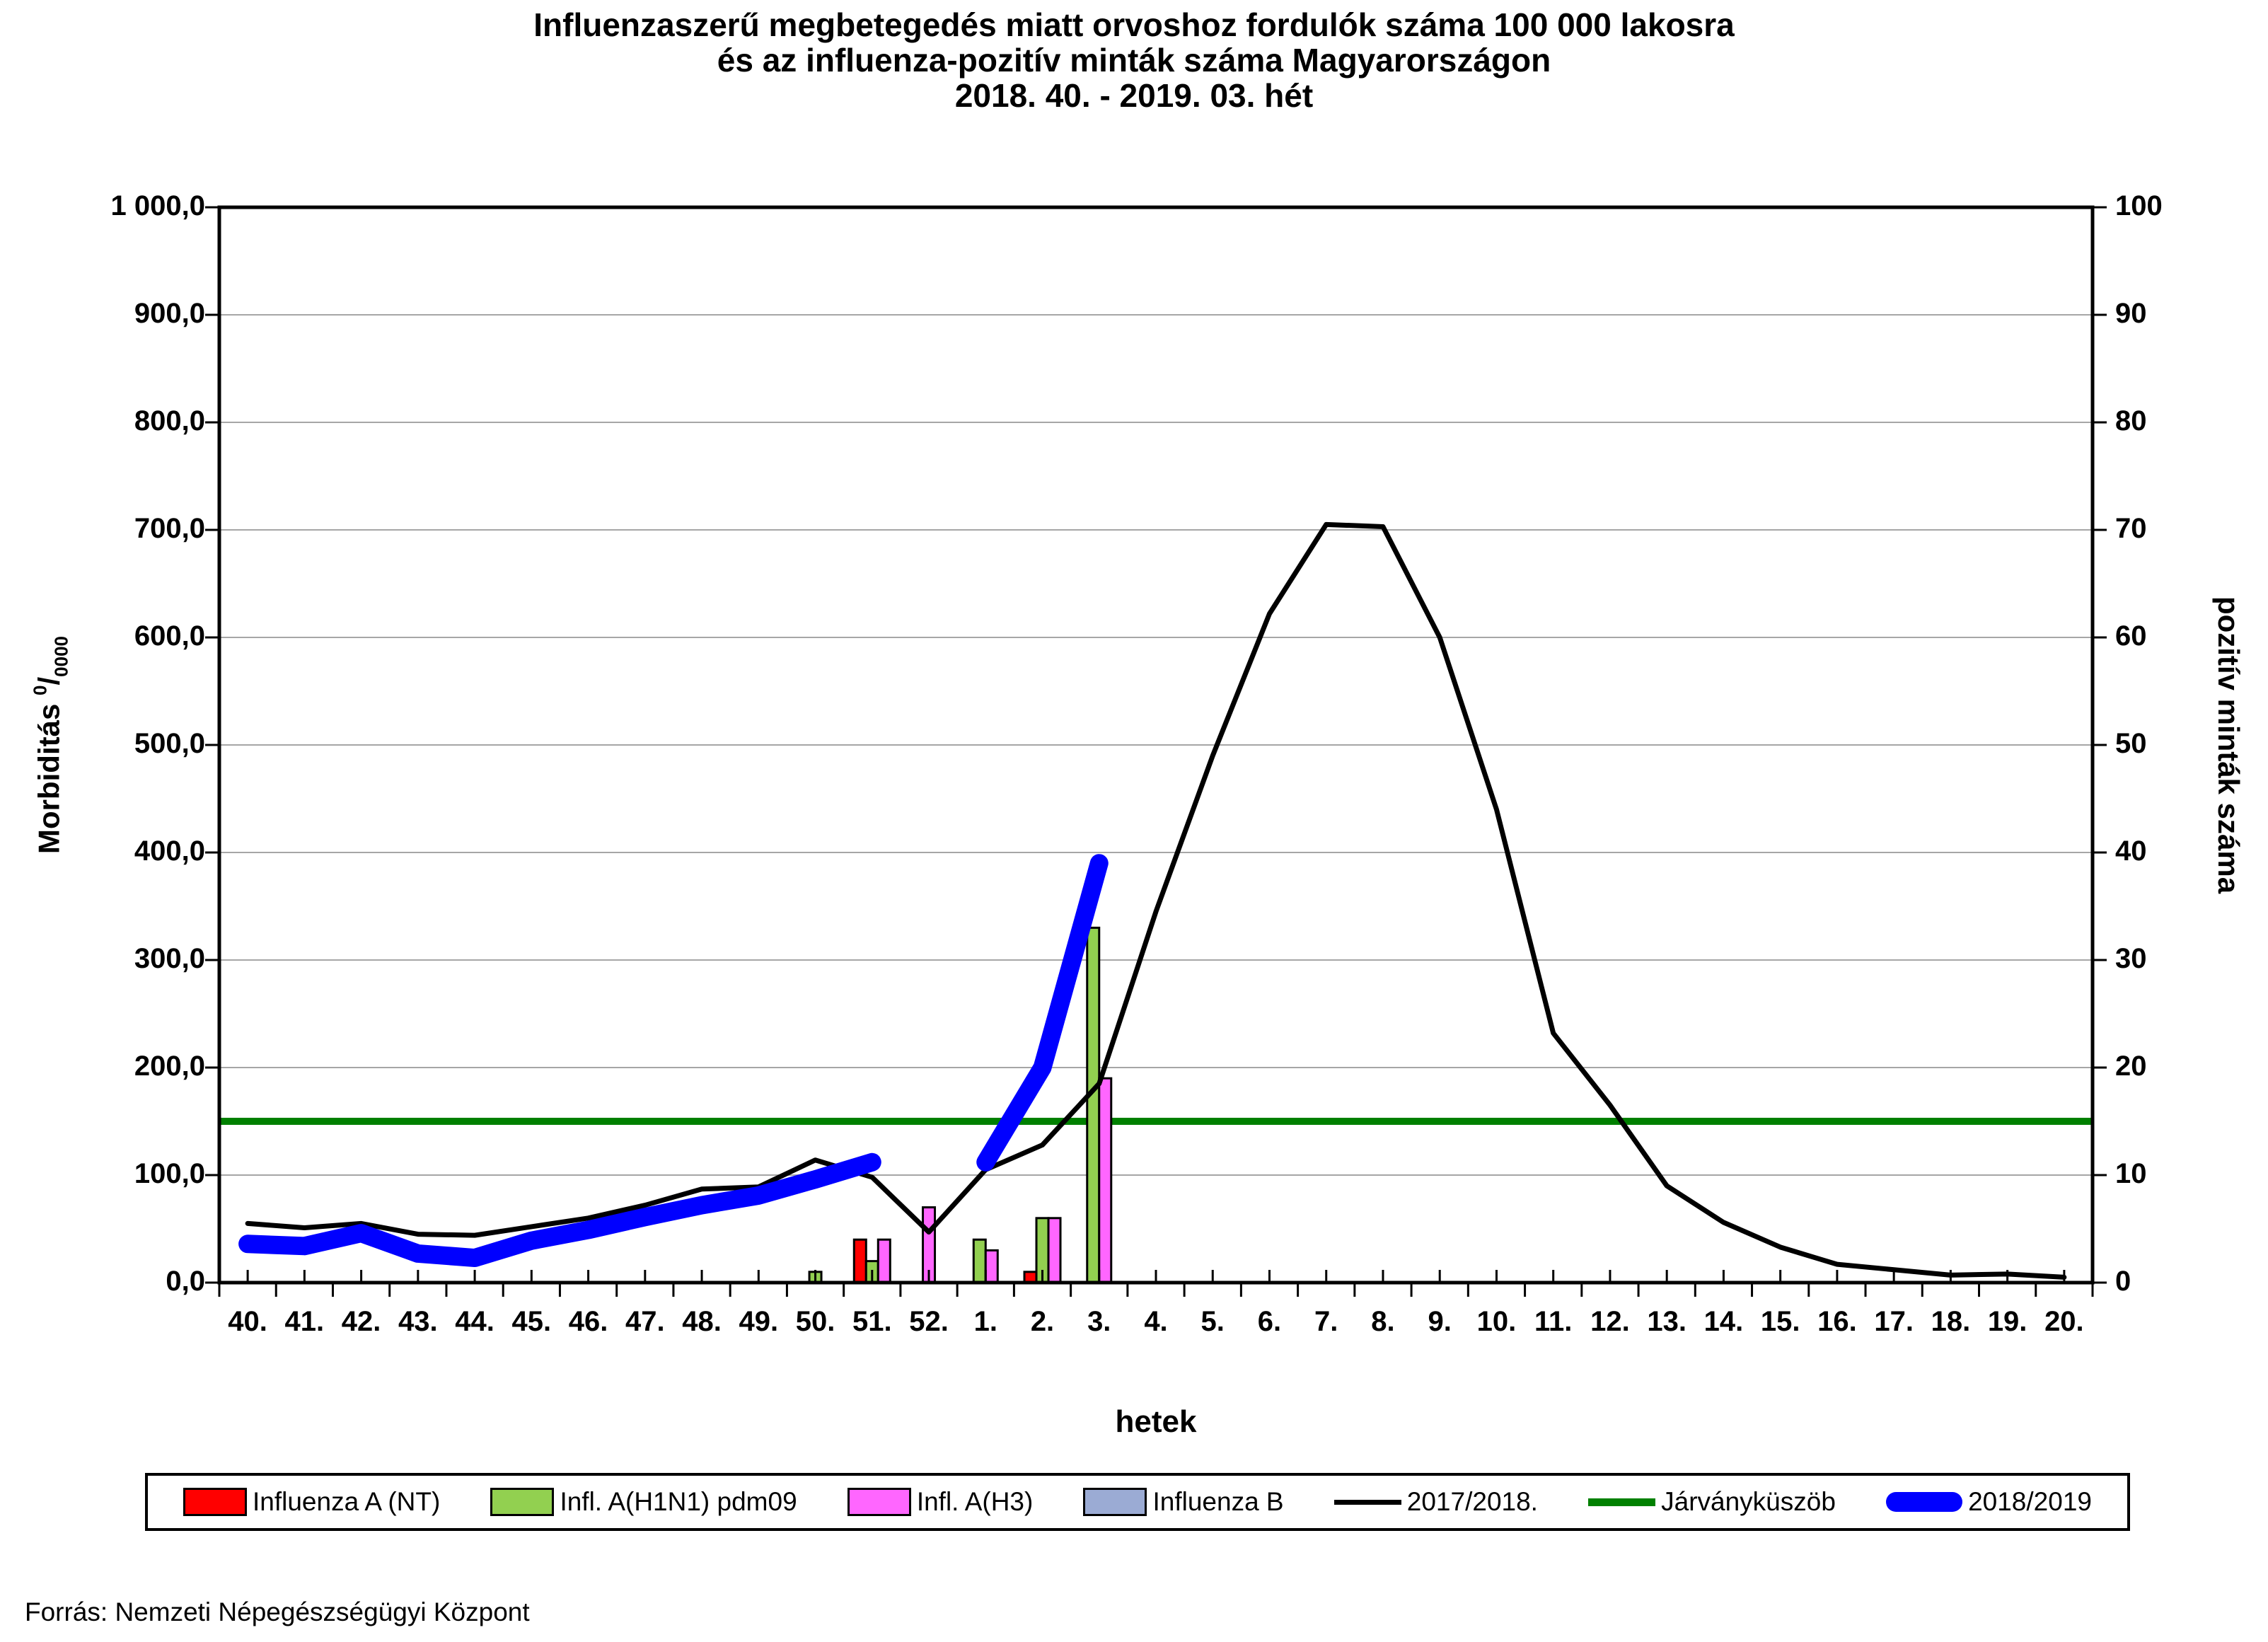 This screenshot has width=2268, height=1642. Describe the element at coordinates (531, 1321) in the screenshot. I see `x-axis-tick-label: 45.` at that location.